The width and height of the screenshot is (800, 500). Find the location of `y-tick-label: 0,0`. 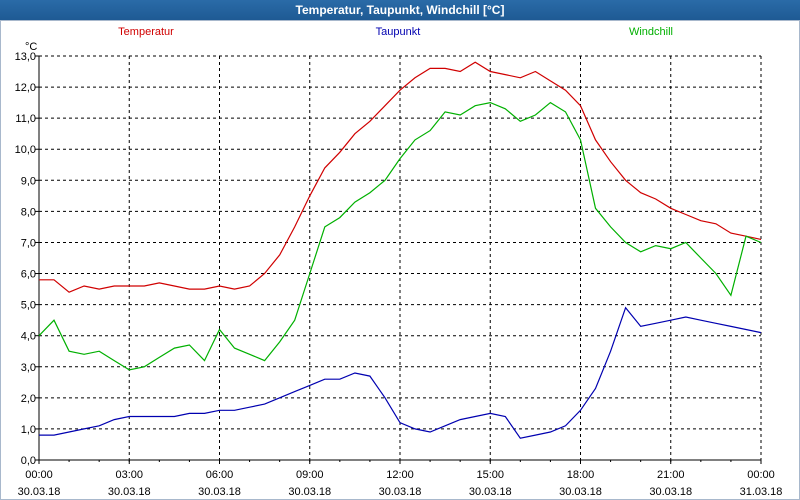

y-tick-label: 0,0 is located at coordinates (28, 461).